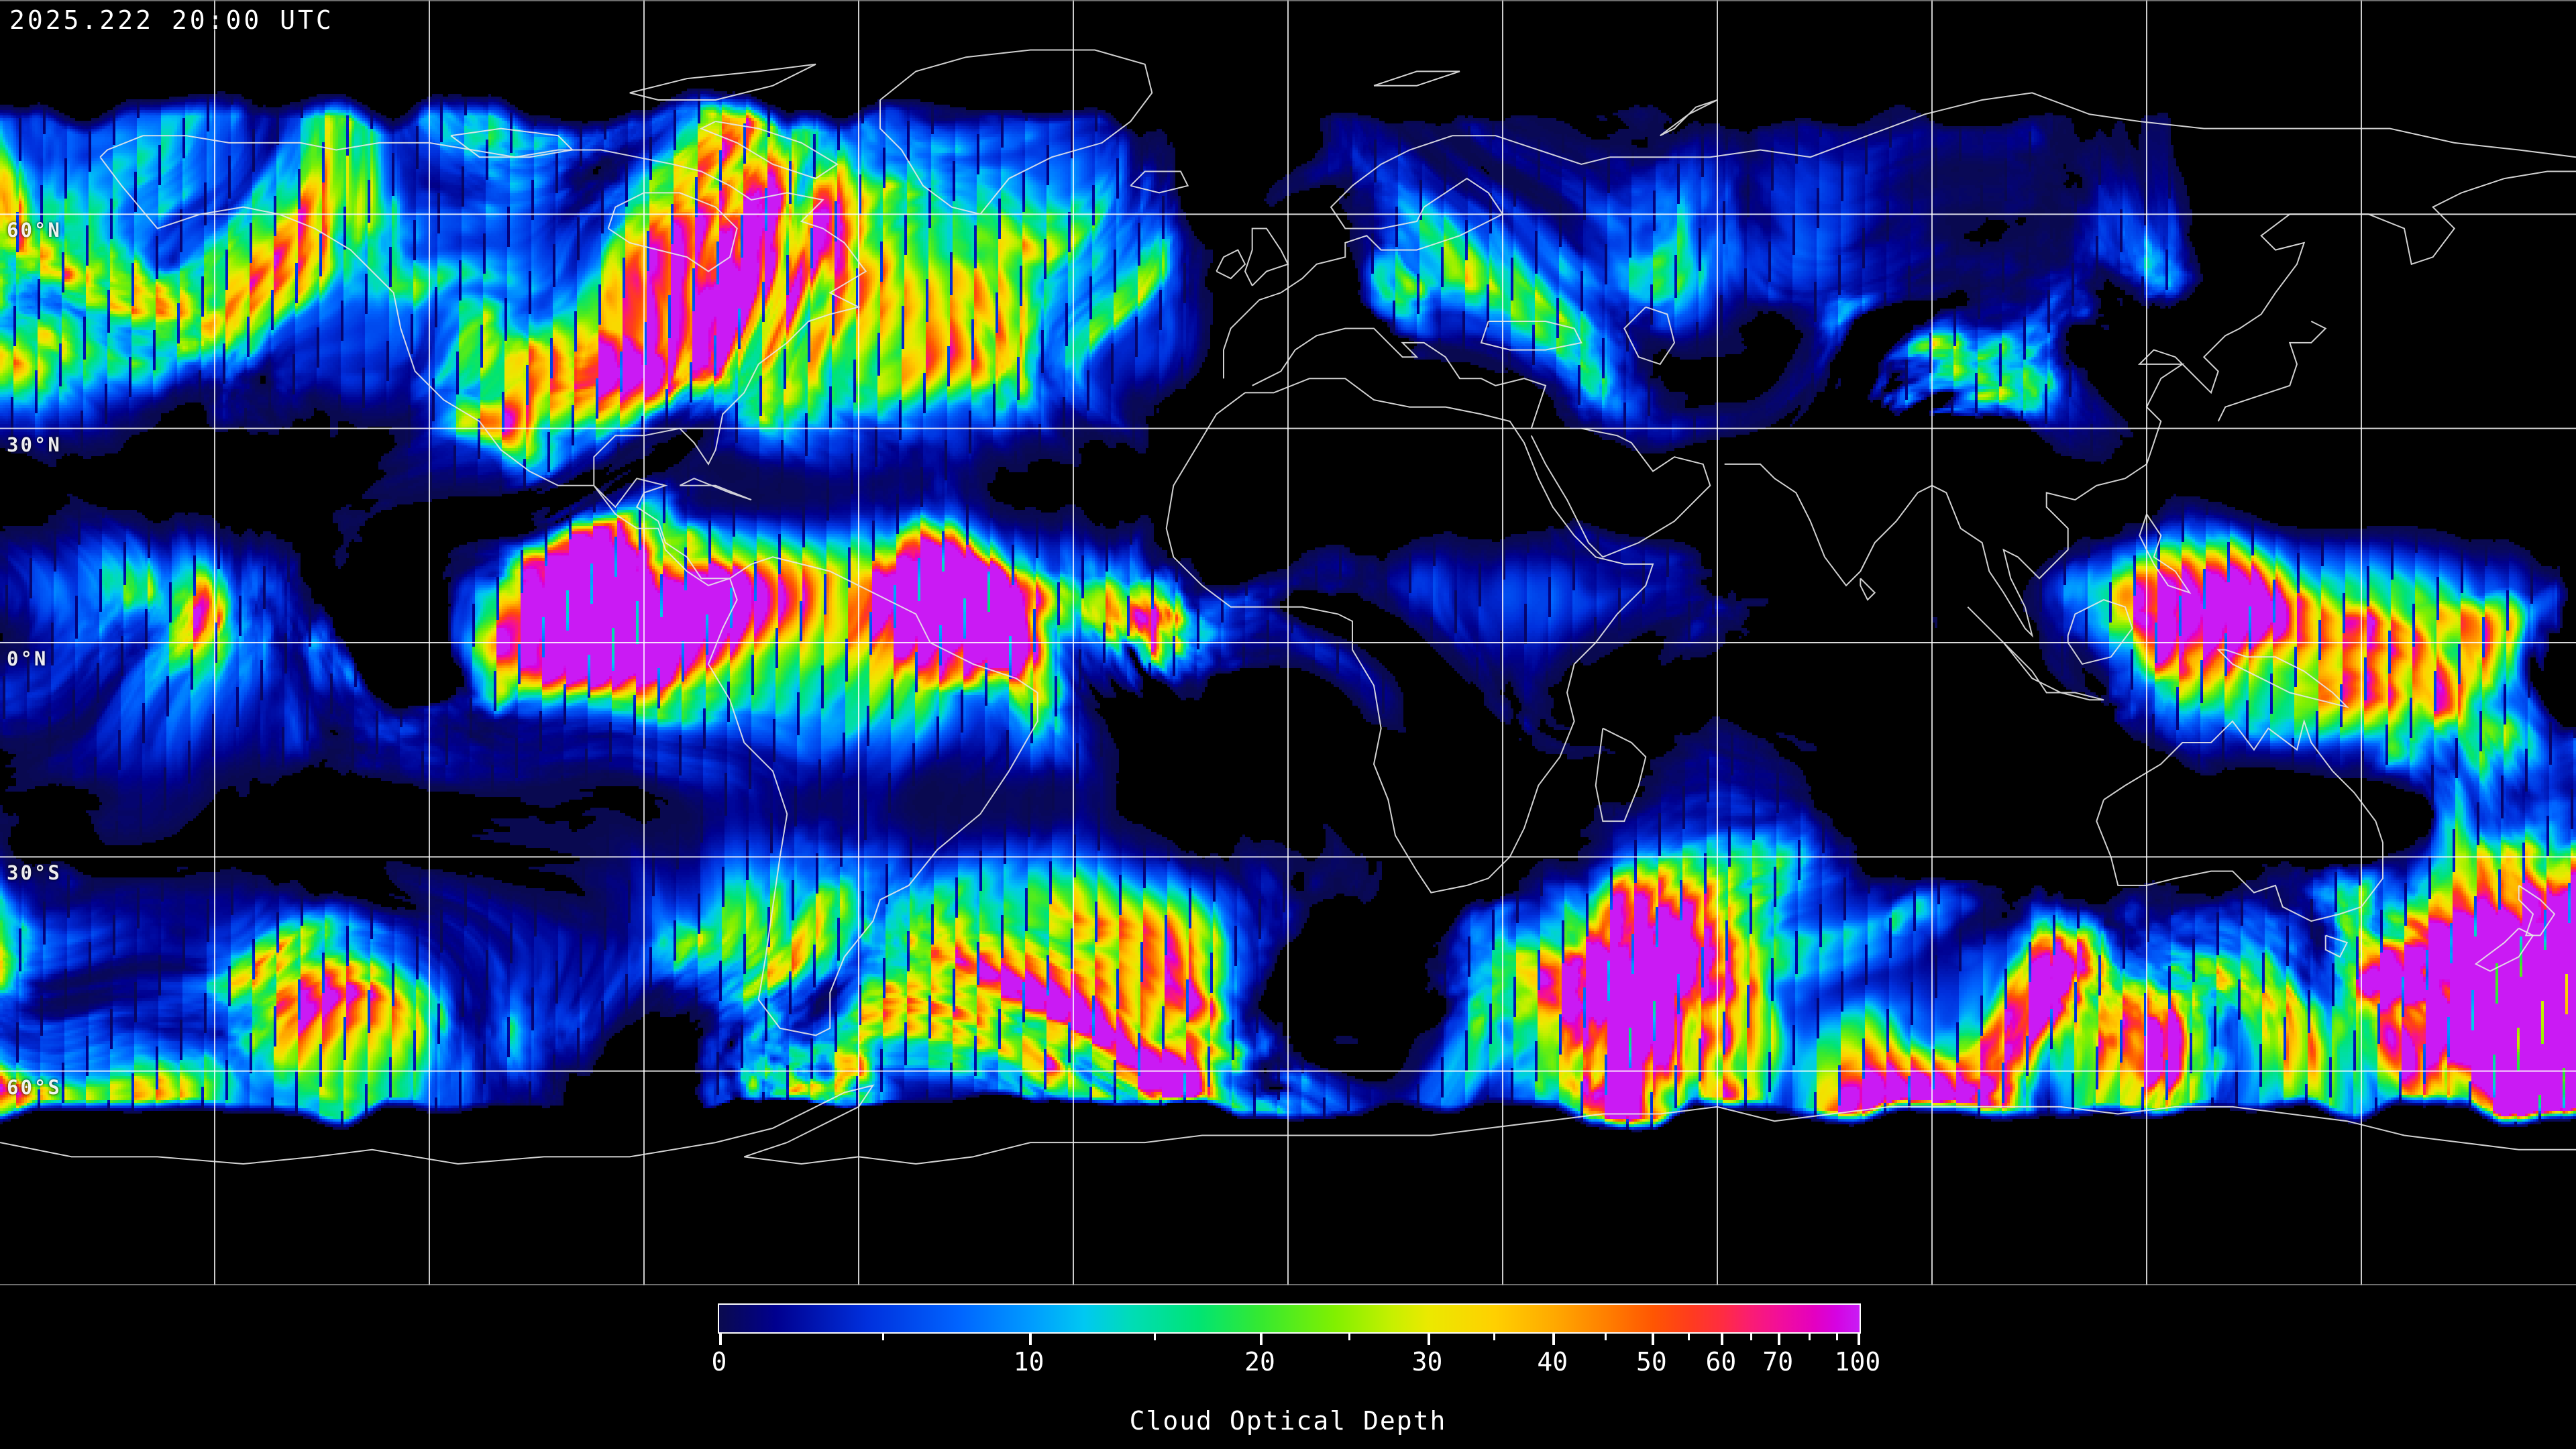 The height and width of the screenshot is (1449, 2576). What do you see at coordinates (1721, 1362) in the screenshot?
I see `colorbar-tick-label-60: 60` at bounding box center [1721, 1362].